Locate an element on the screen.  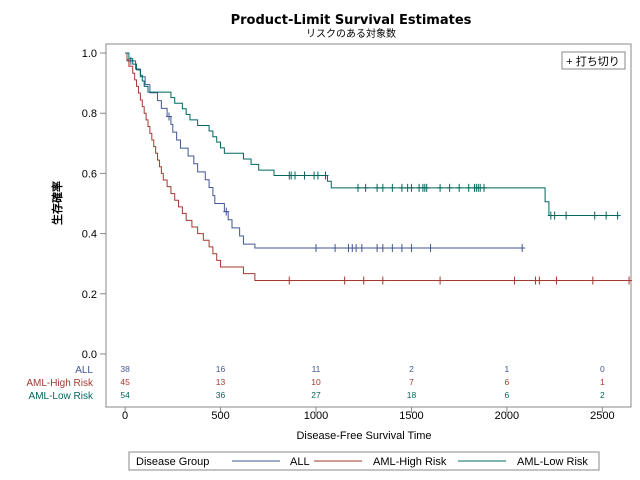
risk-count: 27 is located at coordinates (316, 395).